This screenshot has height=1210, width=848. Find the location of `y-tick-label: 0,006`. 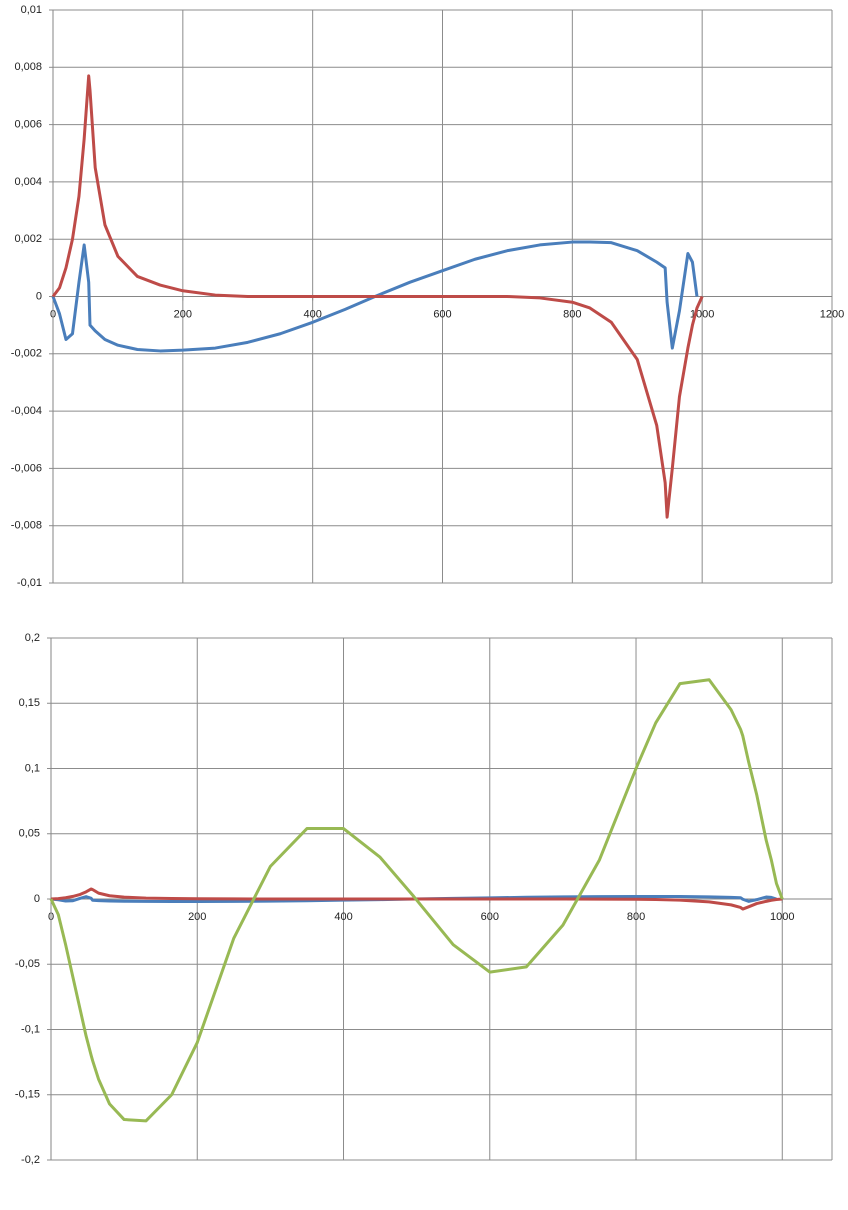

y-tick-label: 0,006 is located at coordinates (28, 125).